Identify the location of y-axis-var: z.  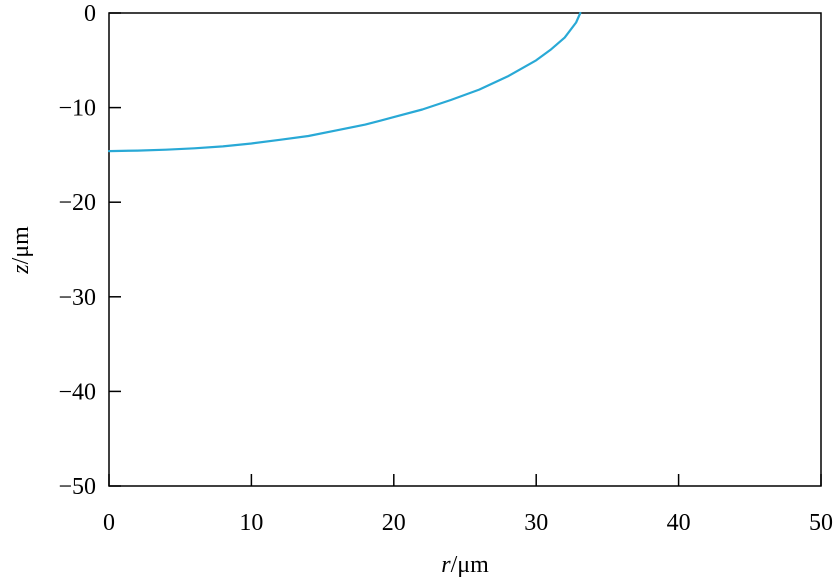
(21, 269).